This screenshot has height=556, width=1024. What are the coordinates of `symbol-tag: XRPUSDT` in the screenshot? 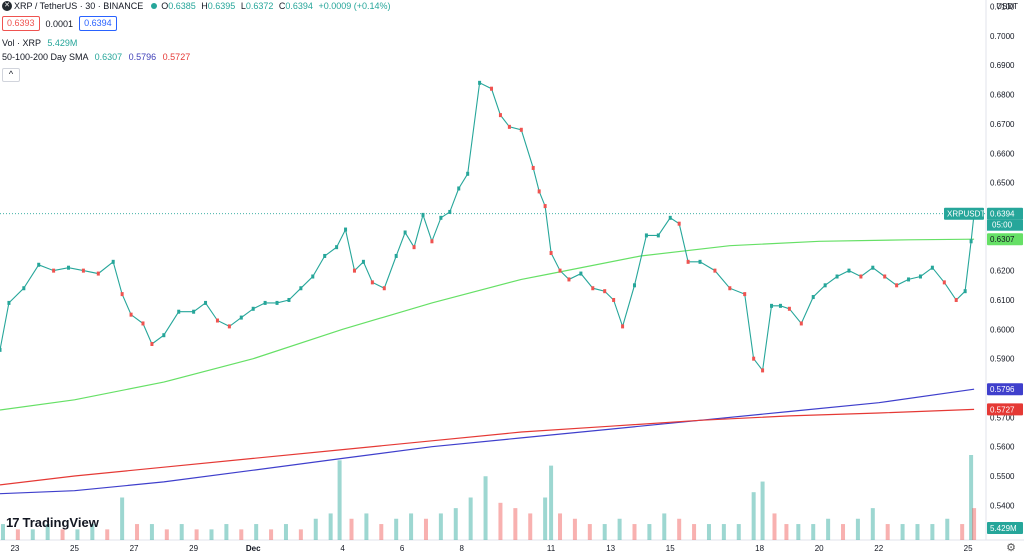 It's located at (966, 214).